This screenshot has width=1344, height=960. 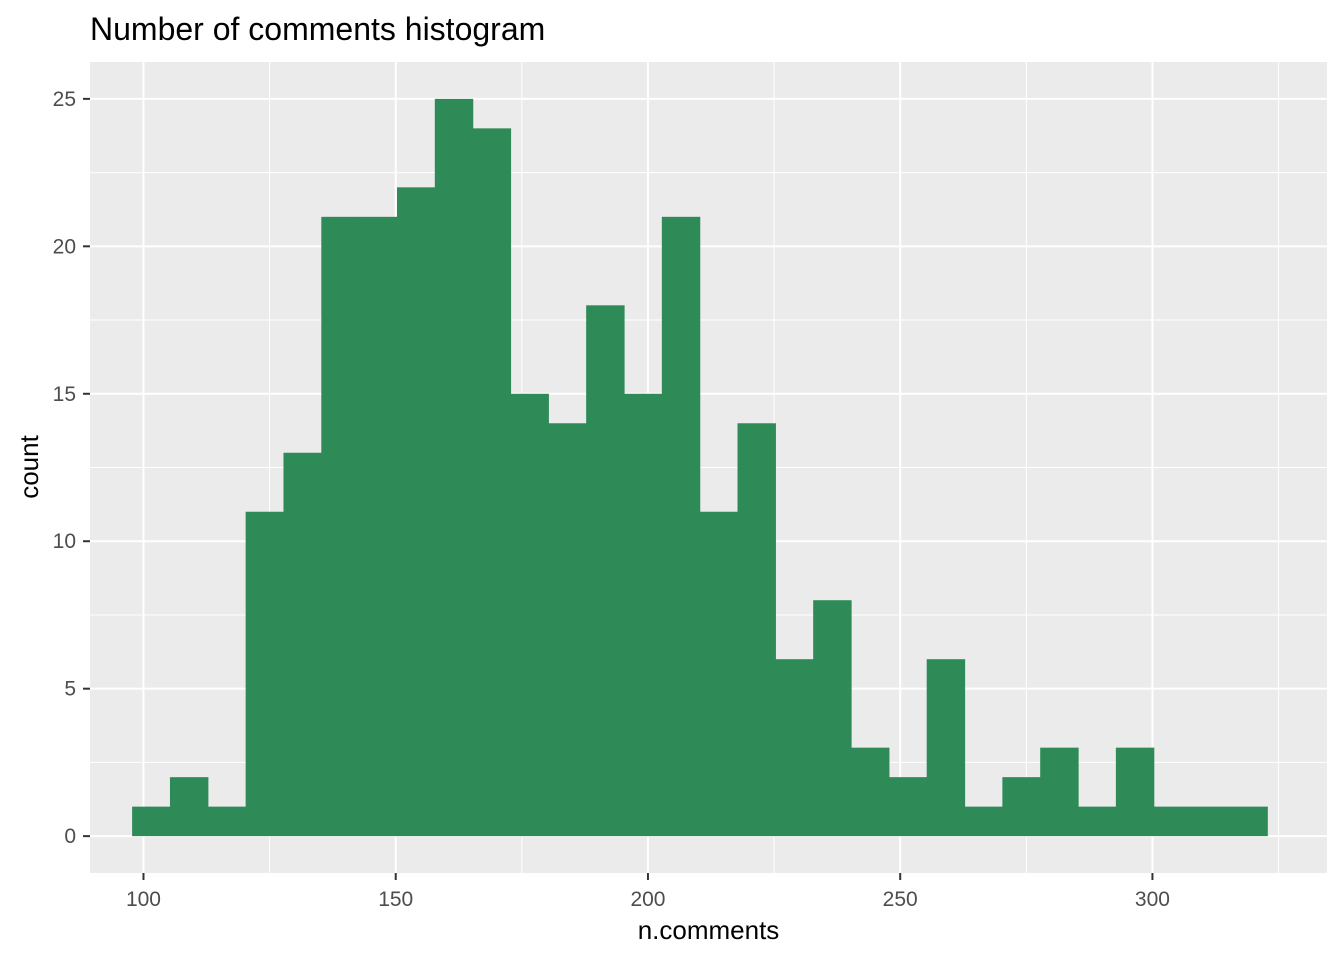 What do you see at coordinates (709, 930) in the screenshot?
I see `x-axis-title: n.comments` at bounding box center [709, 930].